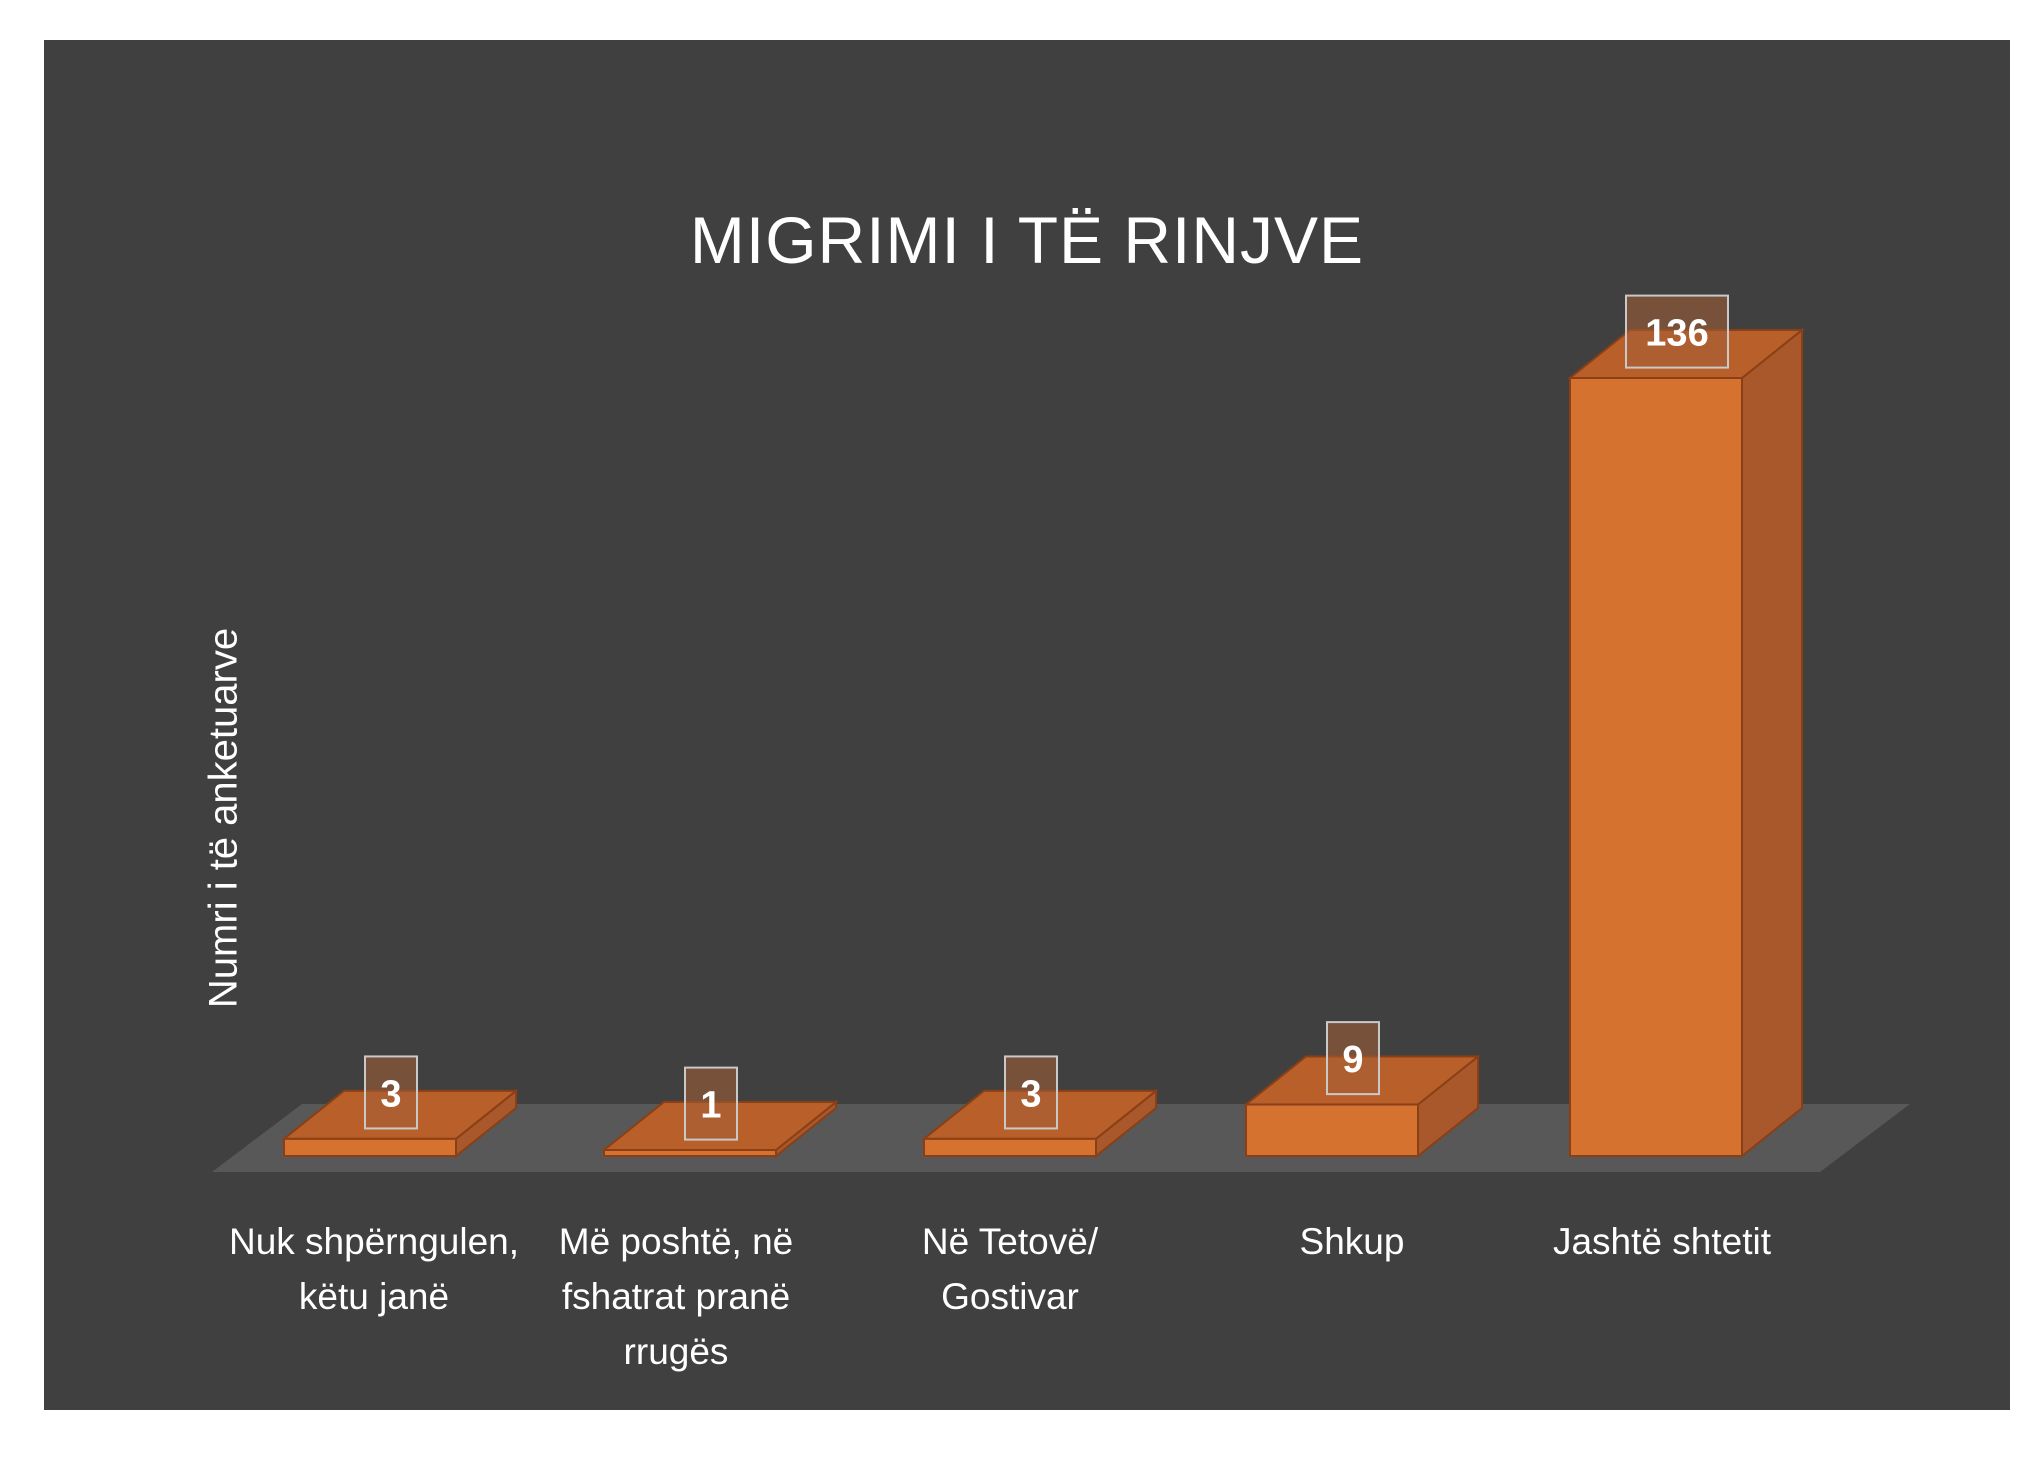  Describe the element at coordinates (1772, 743) in the screenshot. I see `bar-side` at that location.